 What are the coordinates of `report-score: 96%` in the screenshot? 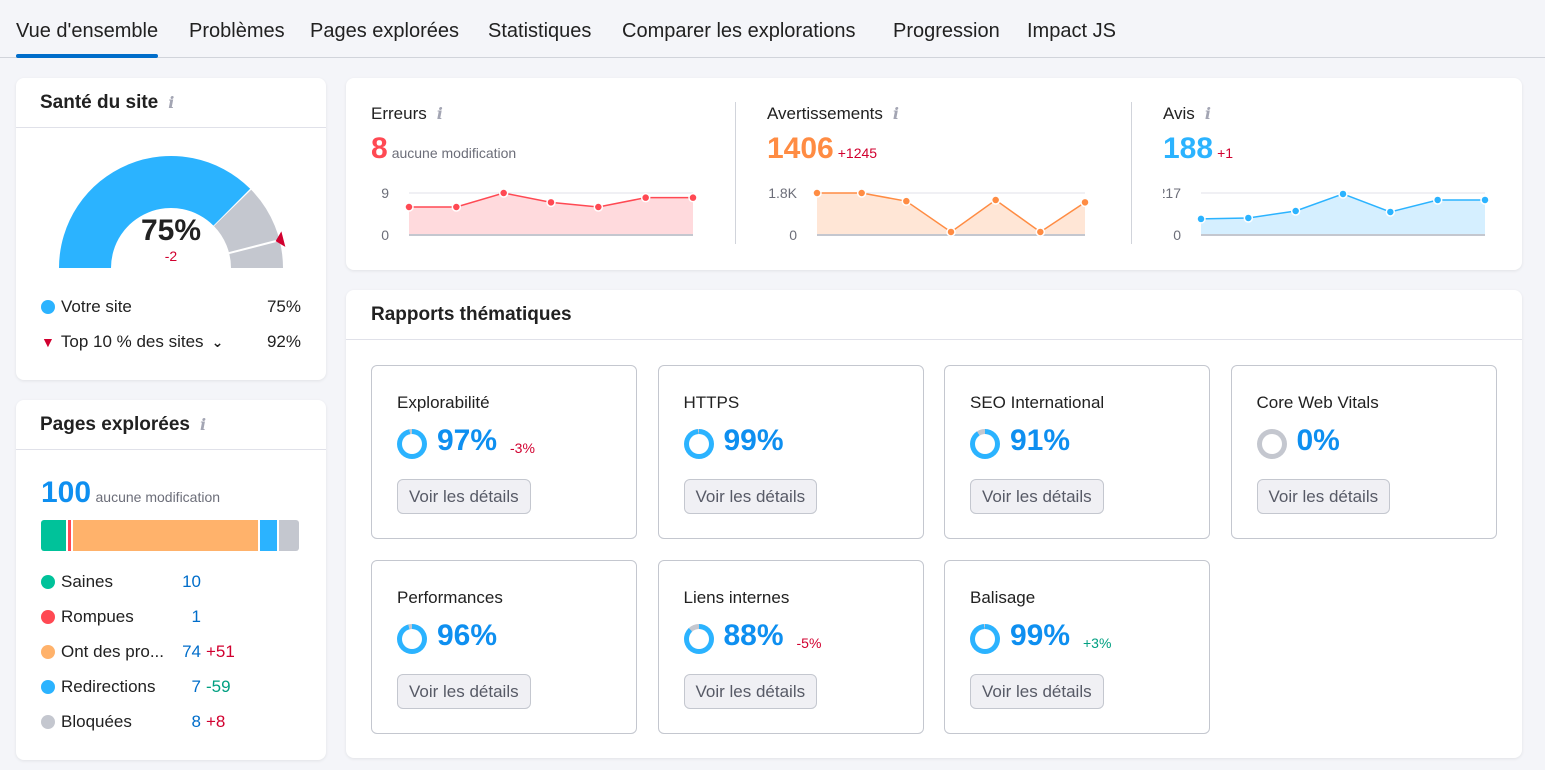 It's located at (467, 635).